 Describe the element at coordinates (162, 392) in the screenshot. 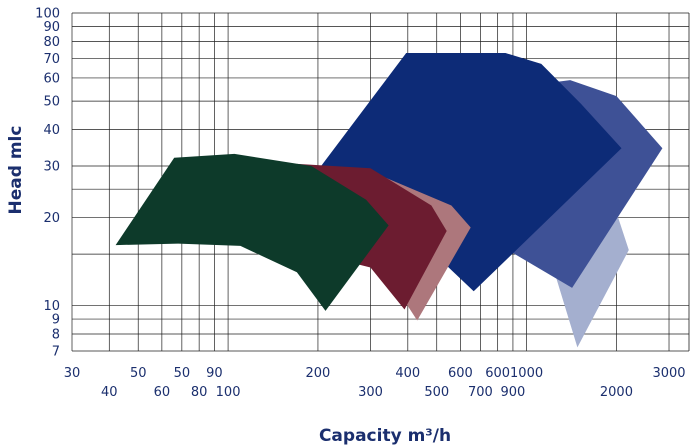

I see `x-tick-label: 60` at that location.